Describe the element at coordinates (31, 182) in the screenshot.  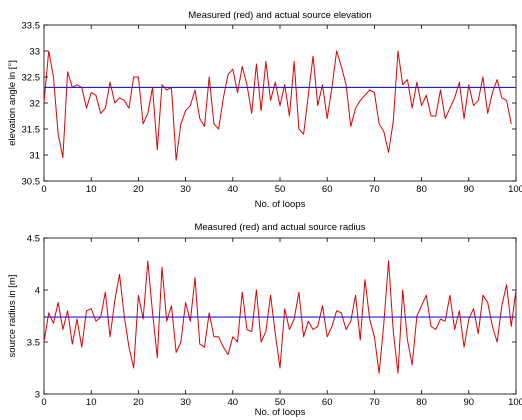
I see `elevation-y-tick-label: 30.5` at that location.